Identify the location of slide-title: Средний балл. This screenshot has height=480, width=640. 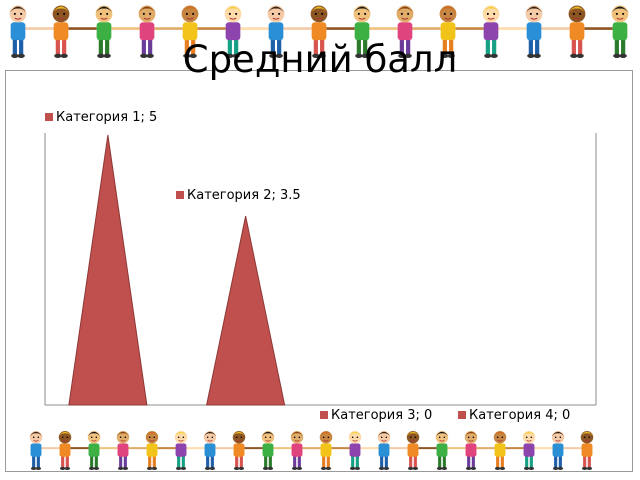
(320, 59).